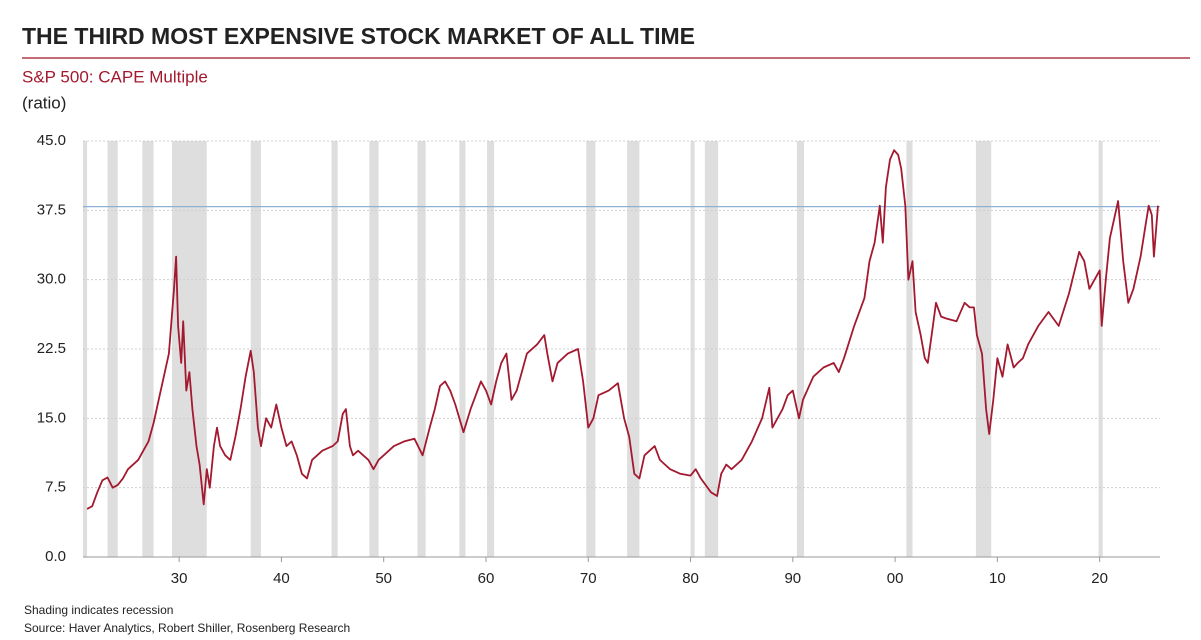  What do you see at coordinates (792, 578) in the screenshot?
I see `x-tick-label: 90` at bounding box center [792, 578].